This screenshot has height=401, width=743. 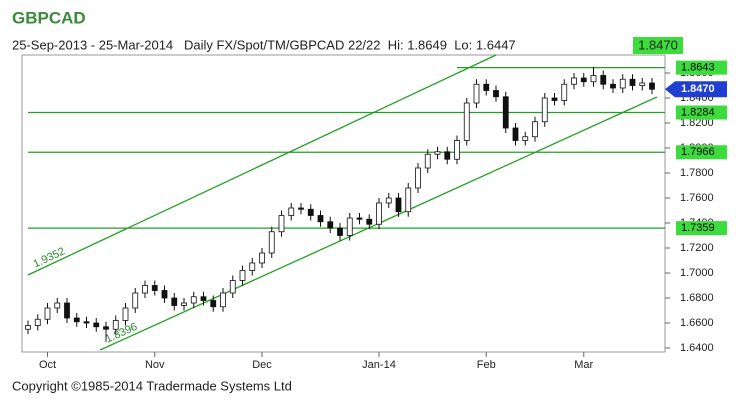 I want to click on x-tick-label: Dec, so click(x=262, y=365).